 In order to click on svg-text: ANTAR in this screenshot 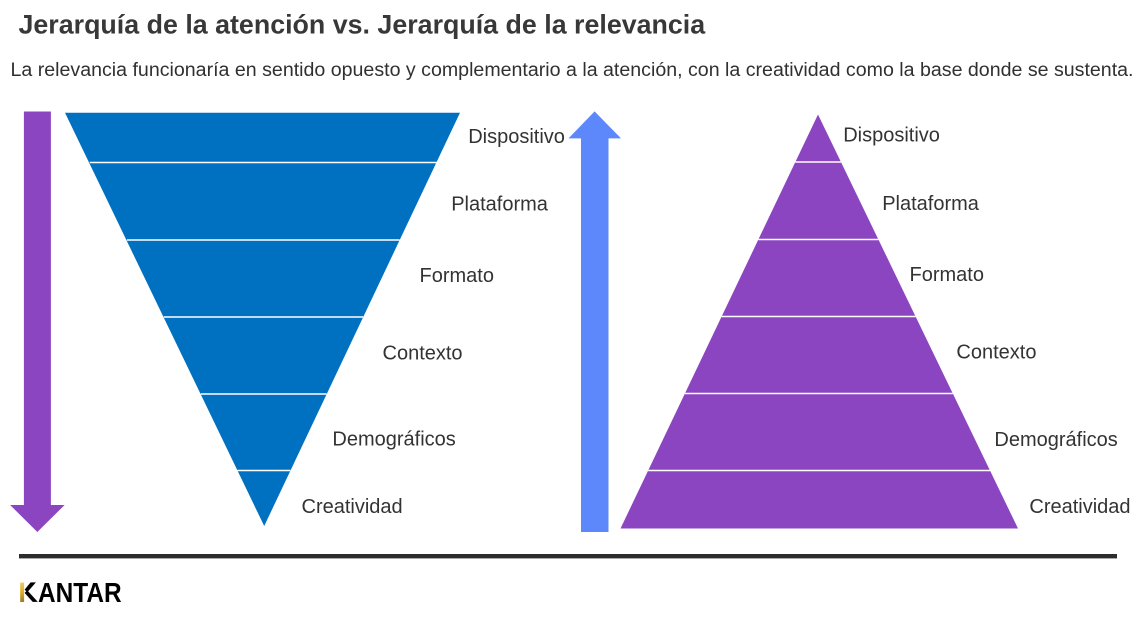, I will do `click(80, 592)`.